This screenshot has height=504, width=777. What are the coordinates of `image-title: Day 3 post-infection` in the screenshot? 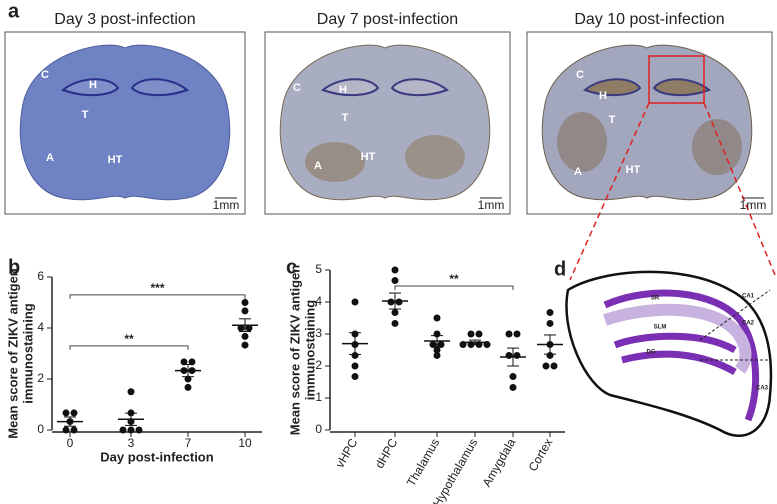 It's located at (124, 19).